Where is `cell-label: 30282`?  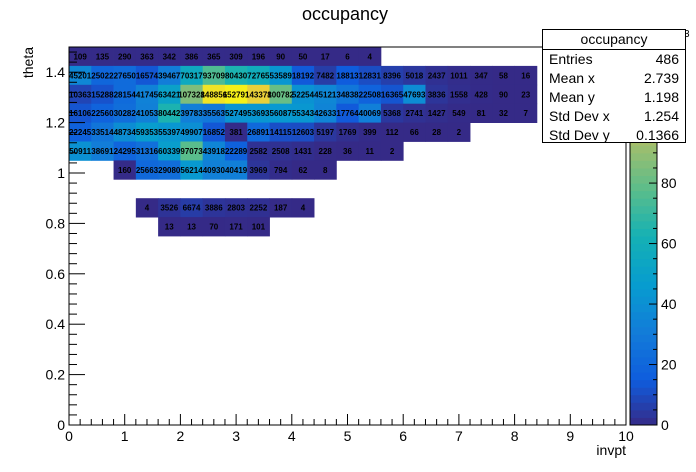 cell-label: 30282 is located at coordinates (125, 113).